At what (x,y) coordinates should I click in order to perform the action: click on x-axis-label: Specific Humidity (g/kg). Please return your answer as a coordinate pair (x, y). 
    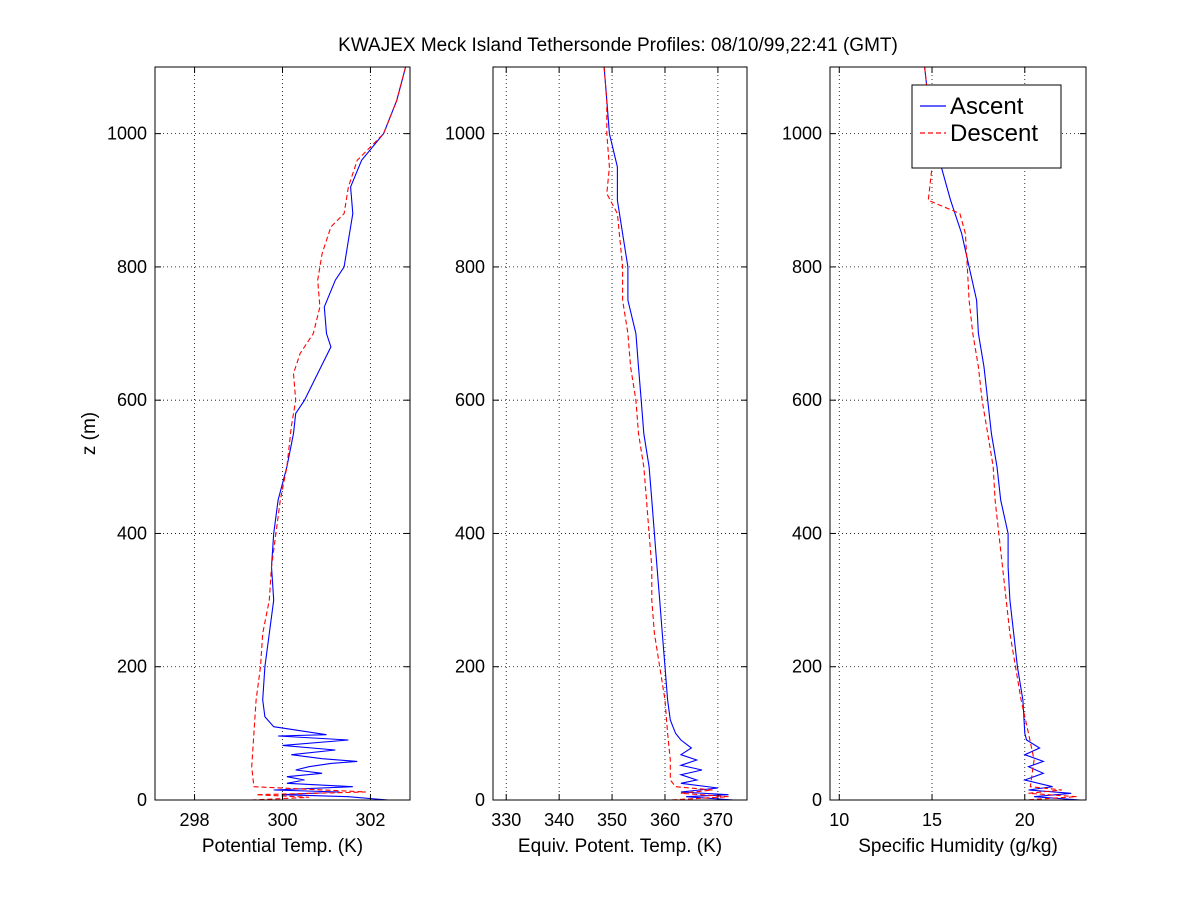
    Looking at the image, I should click on (958, 846).